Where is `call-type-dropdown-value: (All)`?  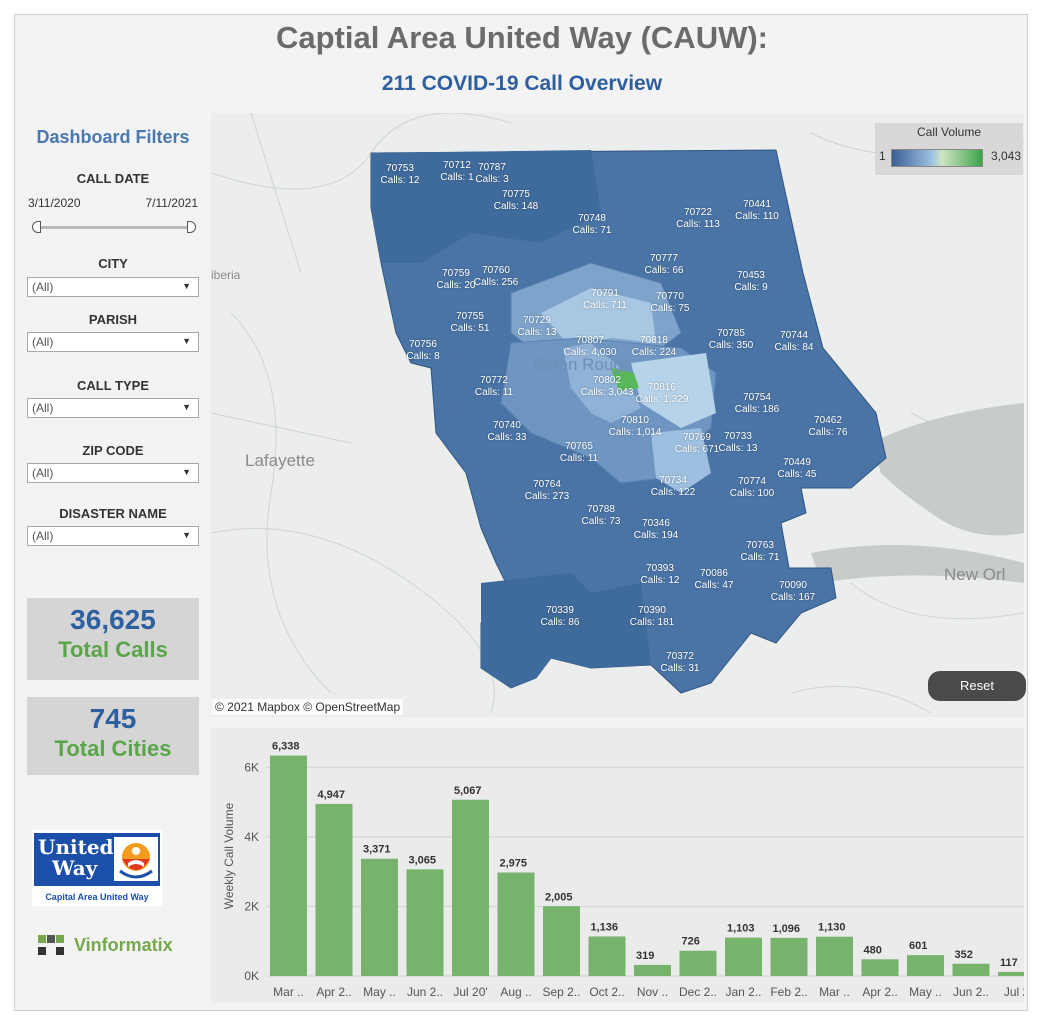 call-type-dropdown-value: (All) is located at coordinates (43, 408).